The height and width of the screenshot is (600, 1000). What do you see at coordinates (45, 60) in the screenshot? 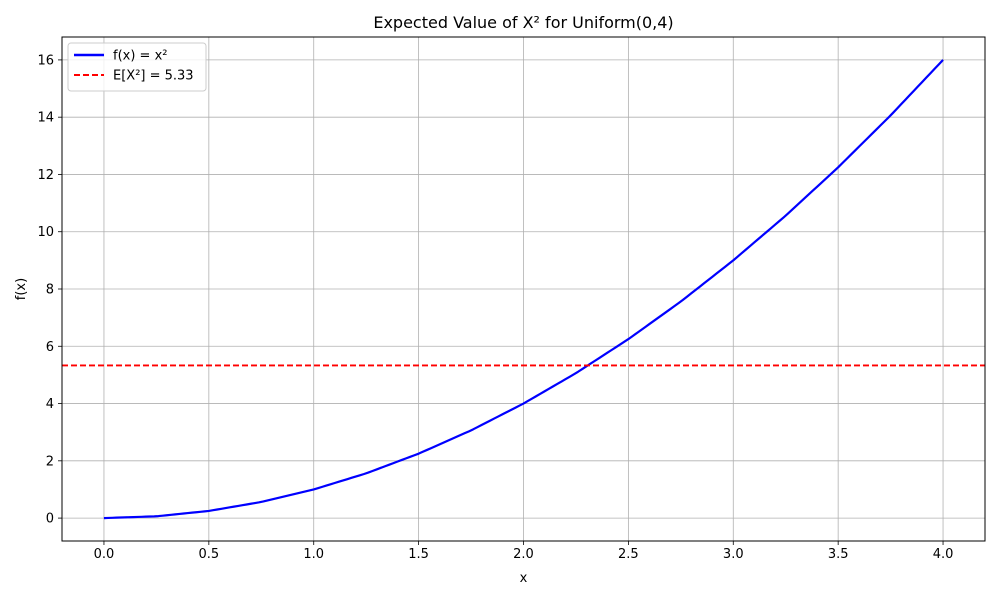
I see `y-tick-label: 16` at bounding box center [45, 60].